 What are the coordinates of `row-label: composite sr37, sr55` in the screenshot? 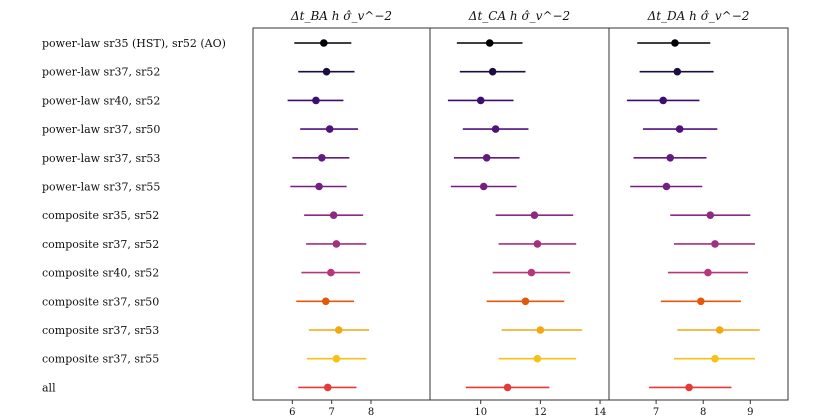 It's located at (100, 359).